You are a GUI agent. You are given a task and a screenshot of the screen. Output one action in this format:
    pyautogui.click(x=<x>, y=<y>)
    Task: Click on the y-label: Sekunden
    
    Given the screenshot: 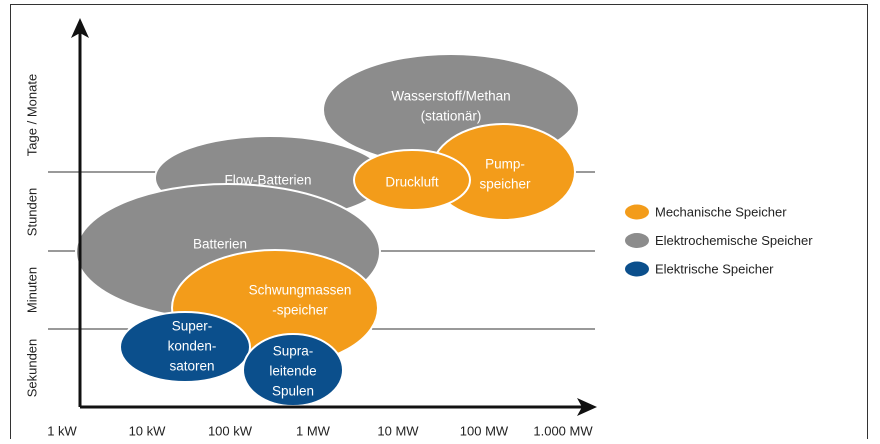 What is the action you would take?
    pyautogui.click(x=31, y=368)
    